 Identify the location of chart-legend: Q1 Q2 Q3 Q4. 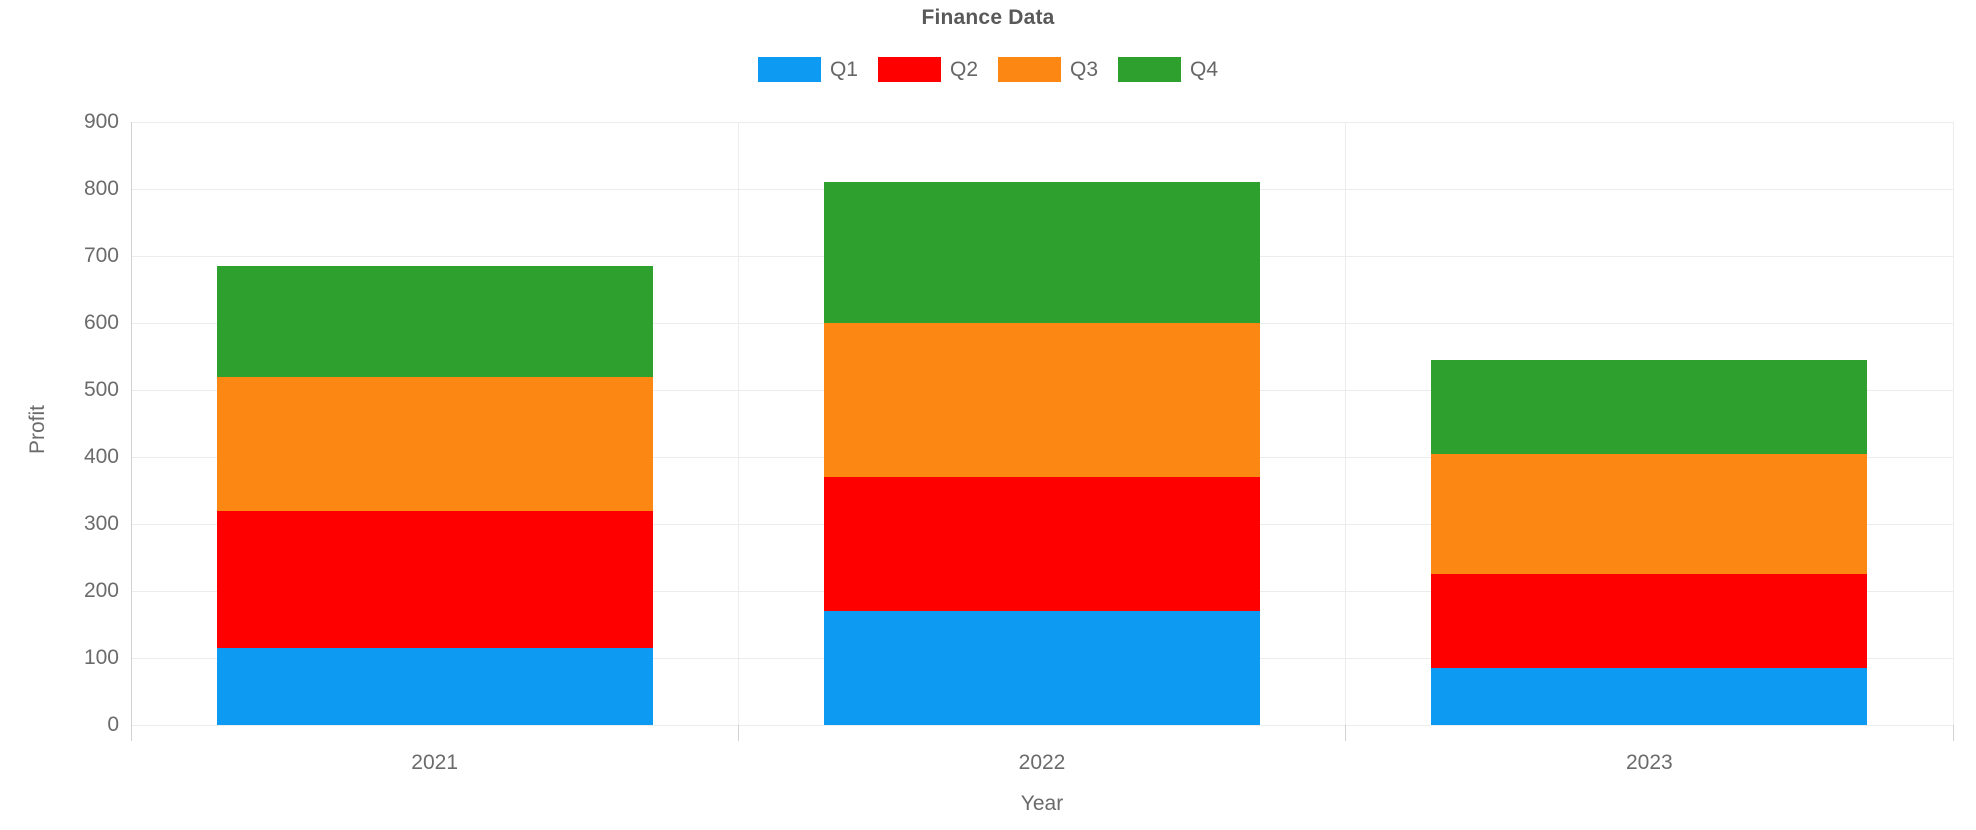
(988, 69).